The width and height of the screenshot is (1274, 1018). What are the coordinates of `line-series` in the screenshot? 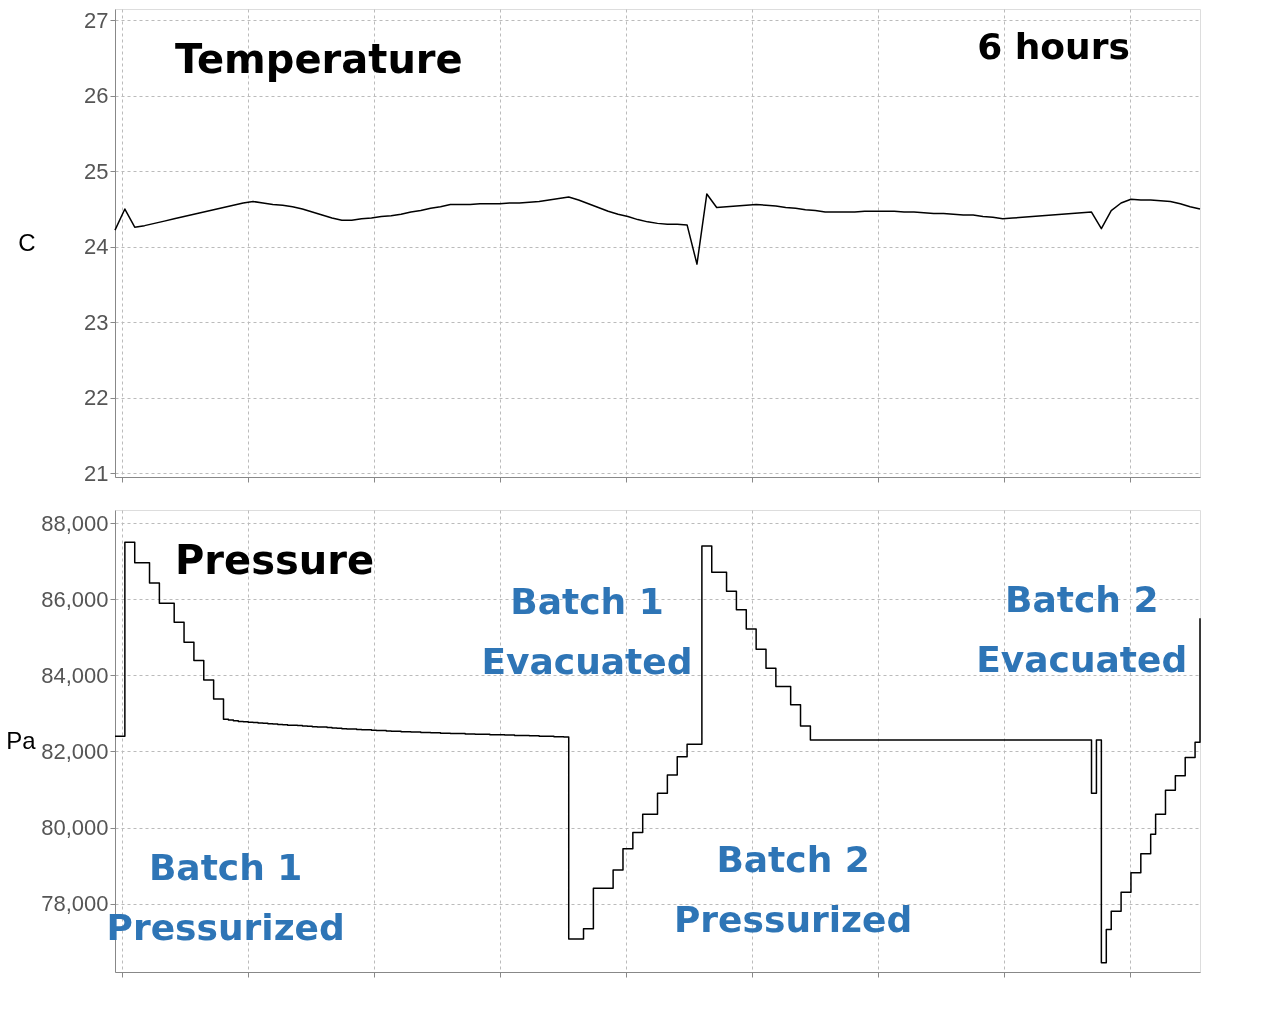 It's located at (657, 229).